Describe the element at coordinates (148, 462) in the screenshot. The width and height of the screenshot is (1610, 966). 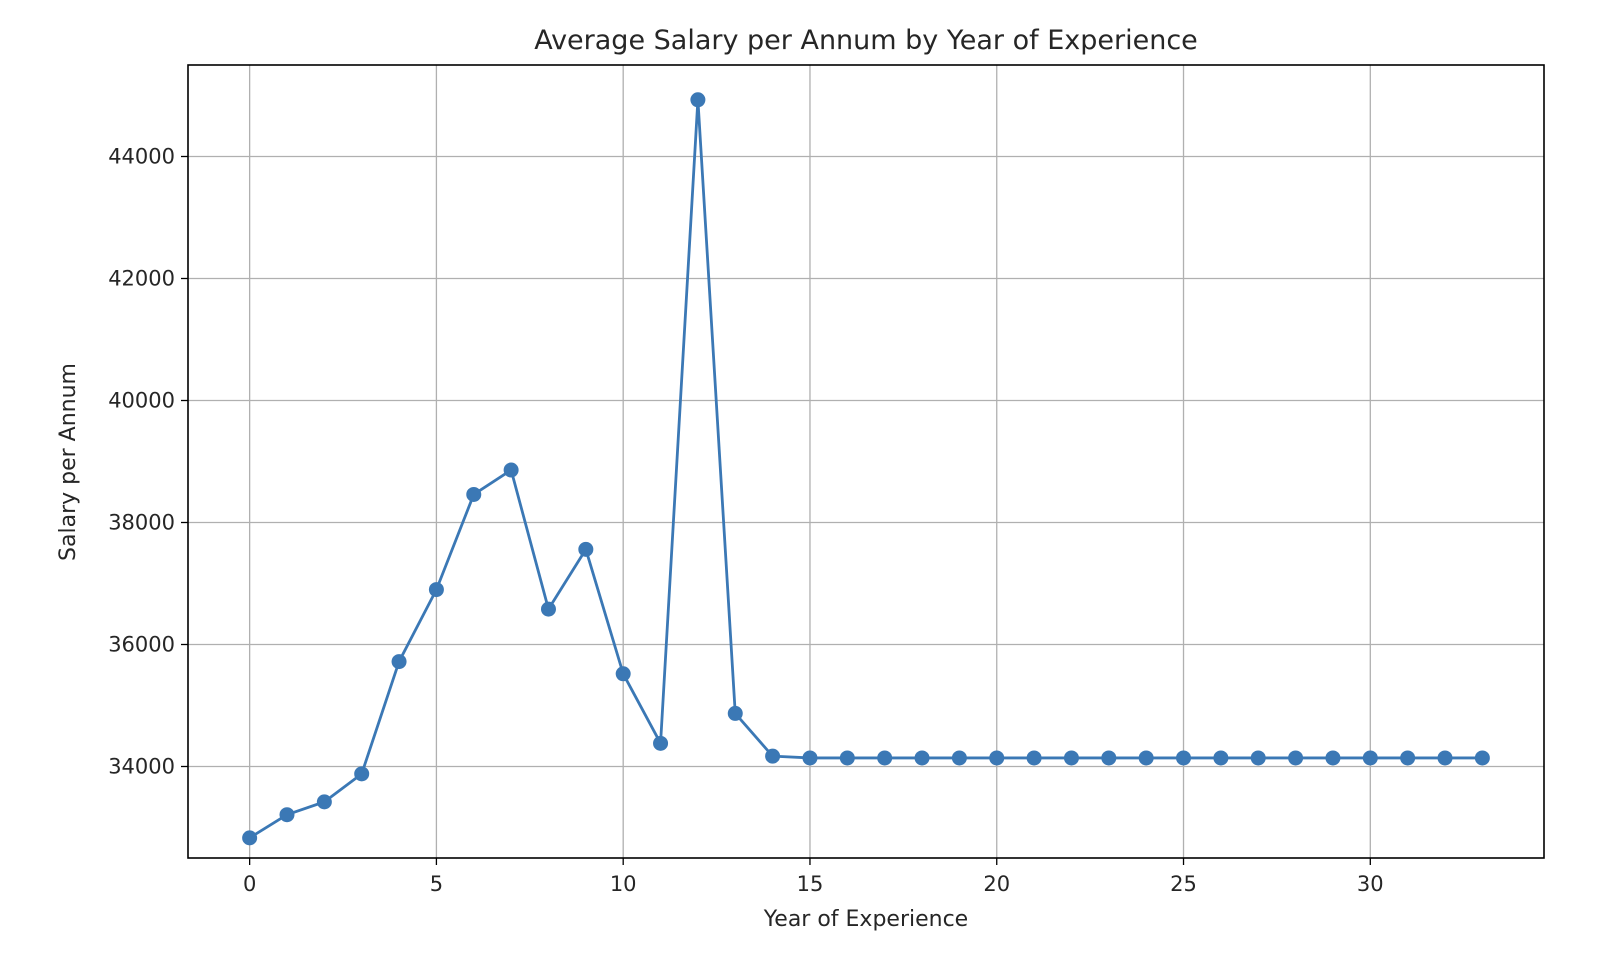
I see `y-axis-ticks: 34000 36000 38000 40000 42000 44000` at that location.